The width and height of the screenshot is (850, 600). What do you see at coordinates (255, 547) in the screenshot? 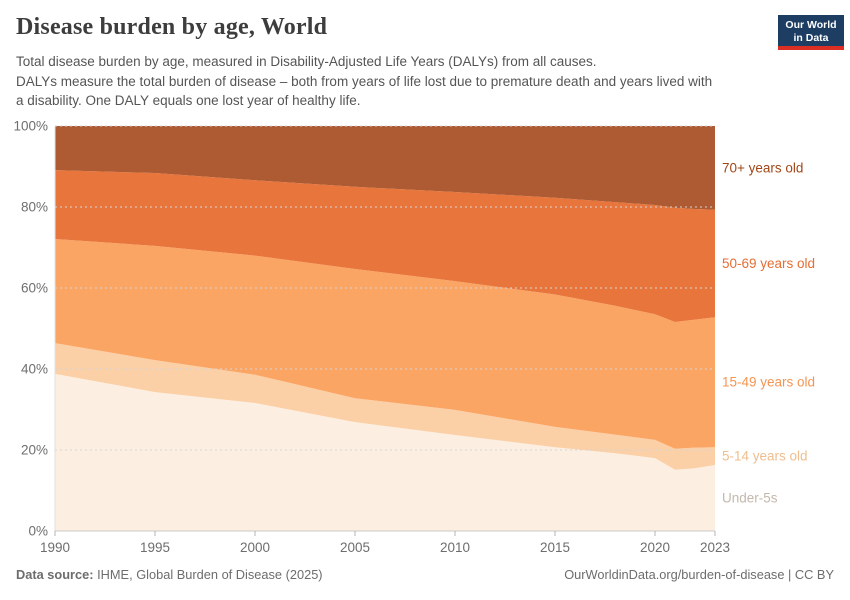
I see `x-tick-label-2000: 2000` at bounding box center [255, 547].